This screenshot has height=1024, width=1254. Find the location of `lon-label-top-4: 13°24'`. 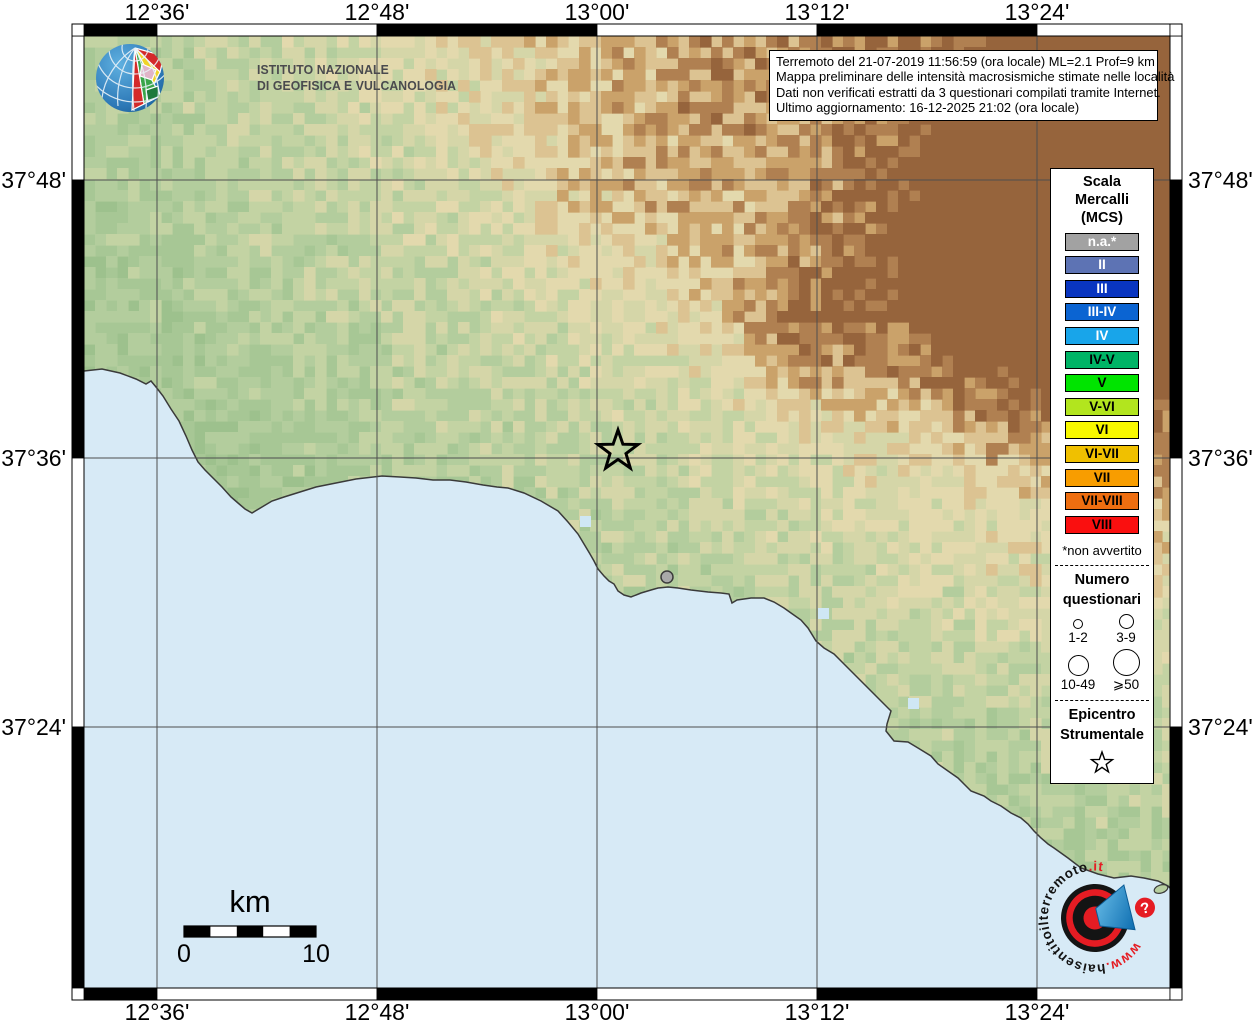

lon-label-top-4: 13°24' is located at coordinates (1037, 12).